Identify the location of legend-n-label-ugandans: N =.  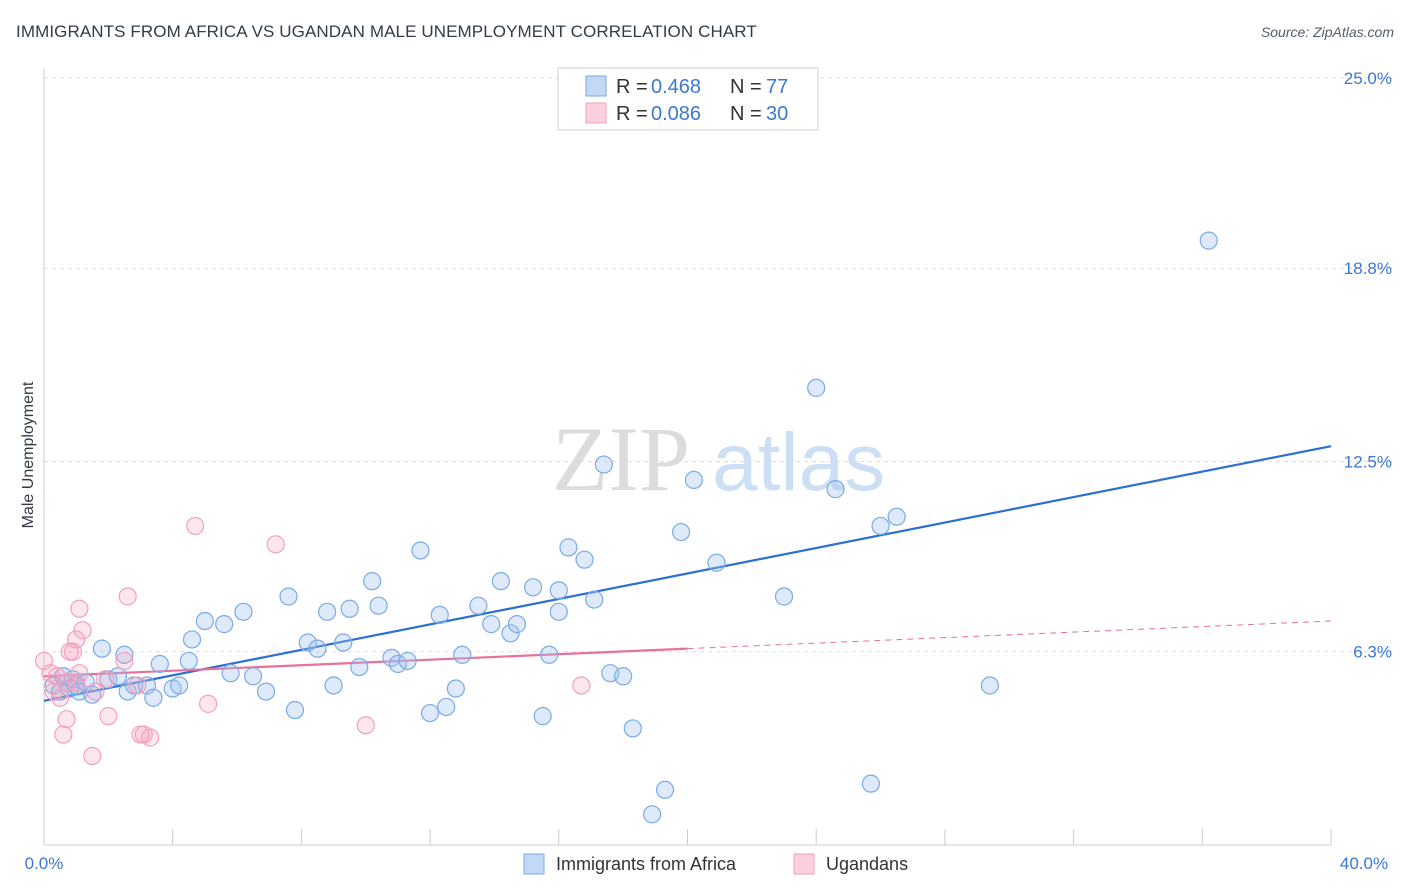
(746, 114).